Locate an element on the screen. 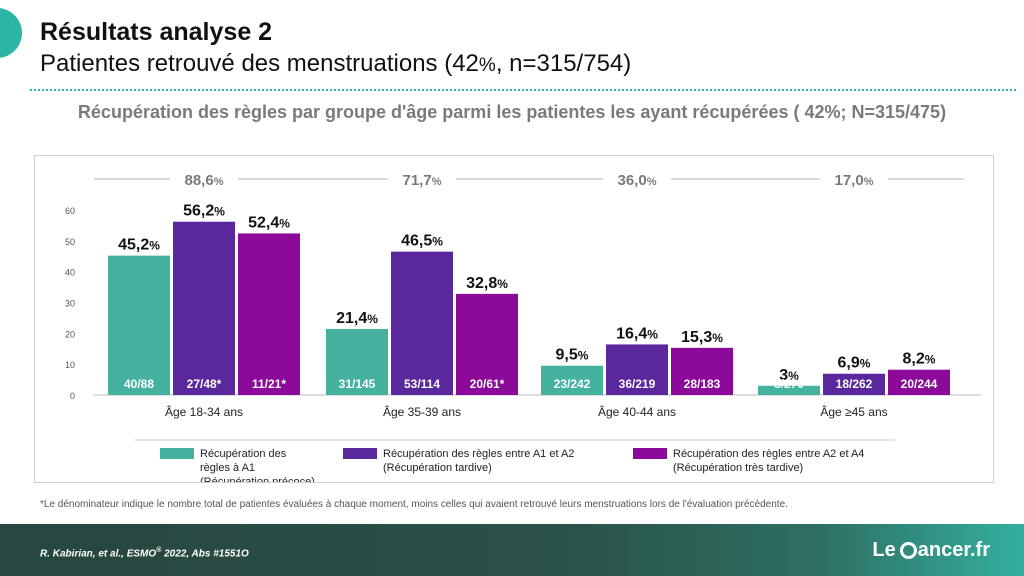 The image size is (1024, 576). bar-count-label: 23/242 is located at coordinates (572, 384).